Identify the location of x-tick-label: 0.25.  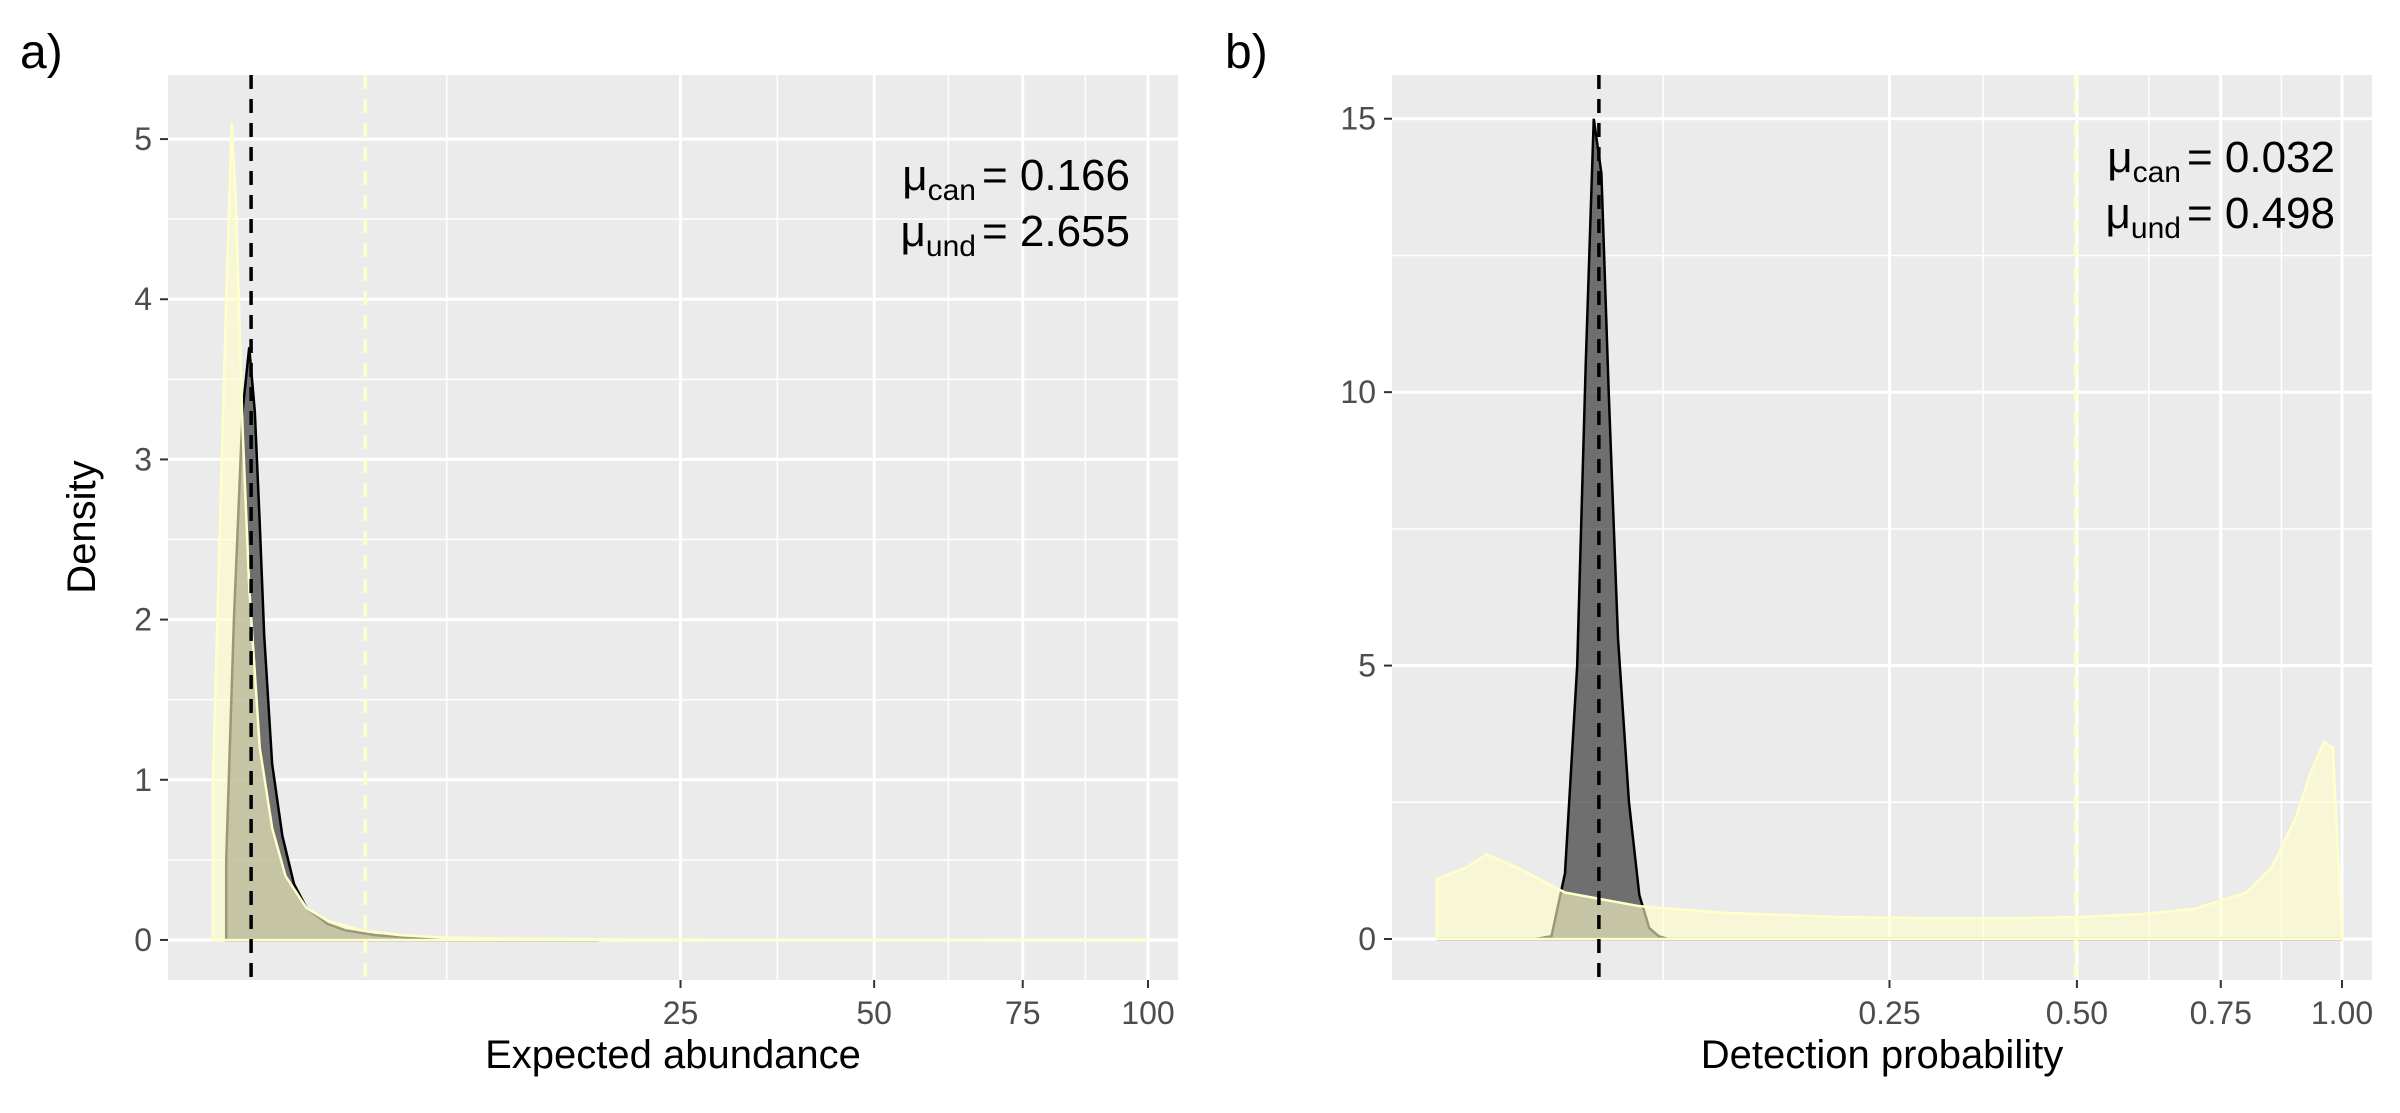
(1889, 1013).